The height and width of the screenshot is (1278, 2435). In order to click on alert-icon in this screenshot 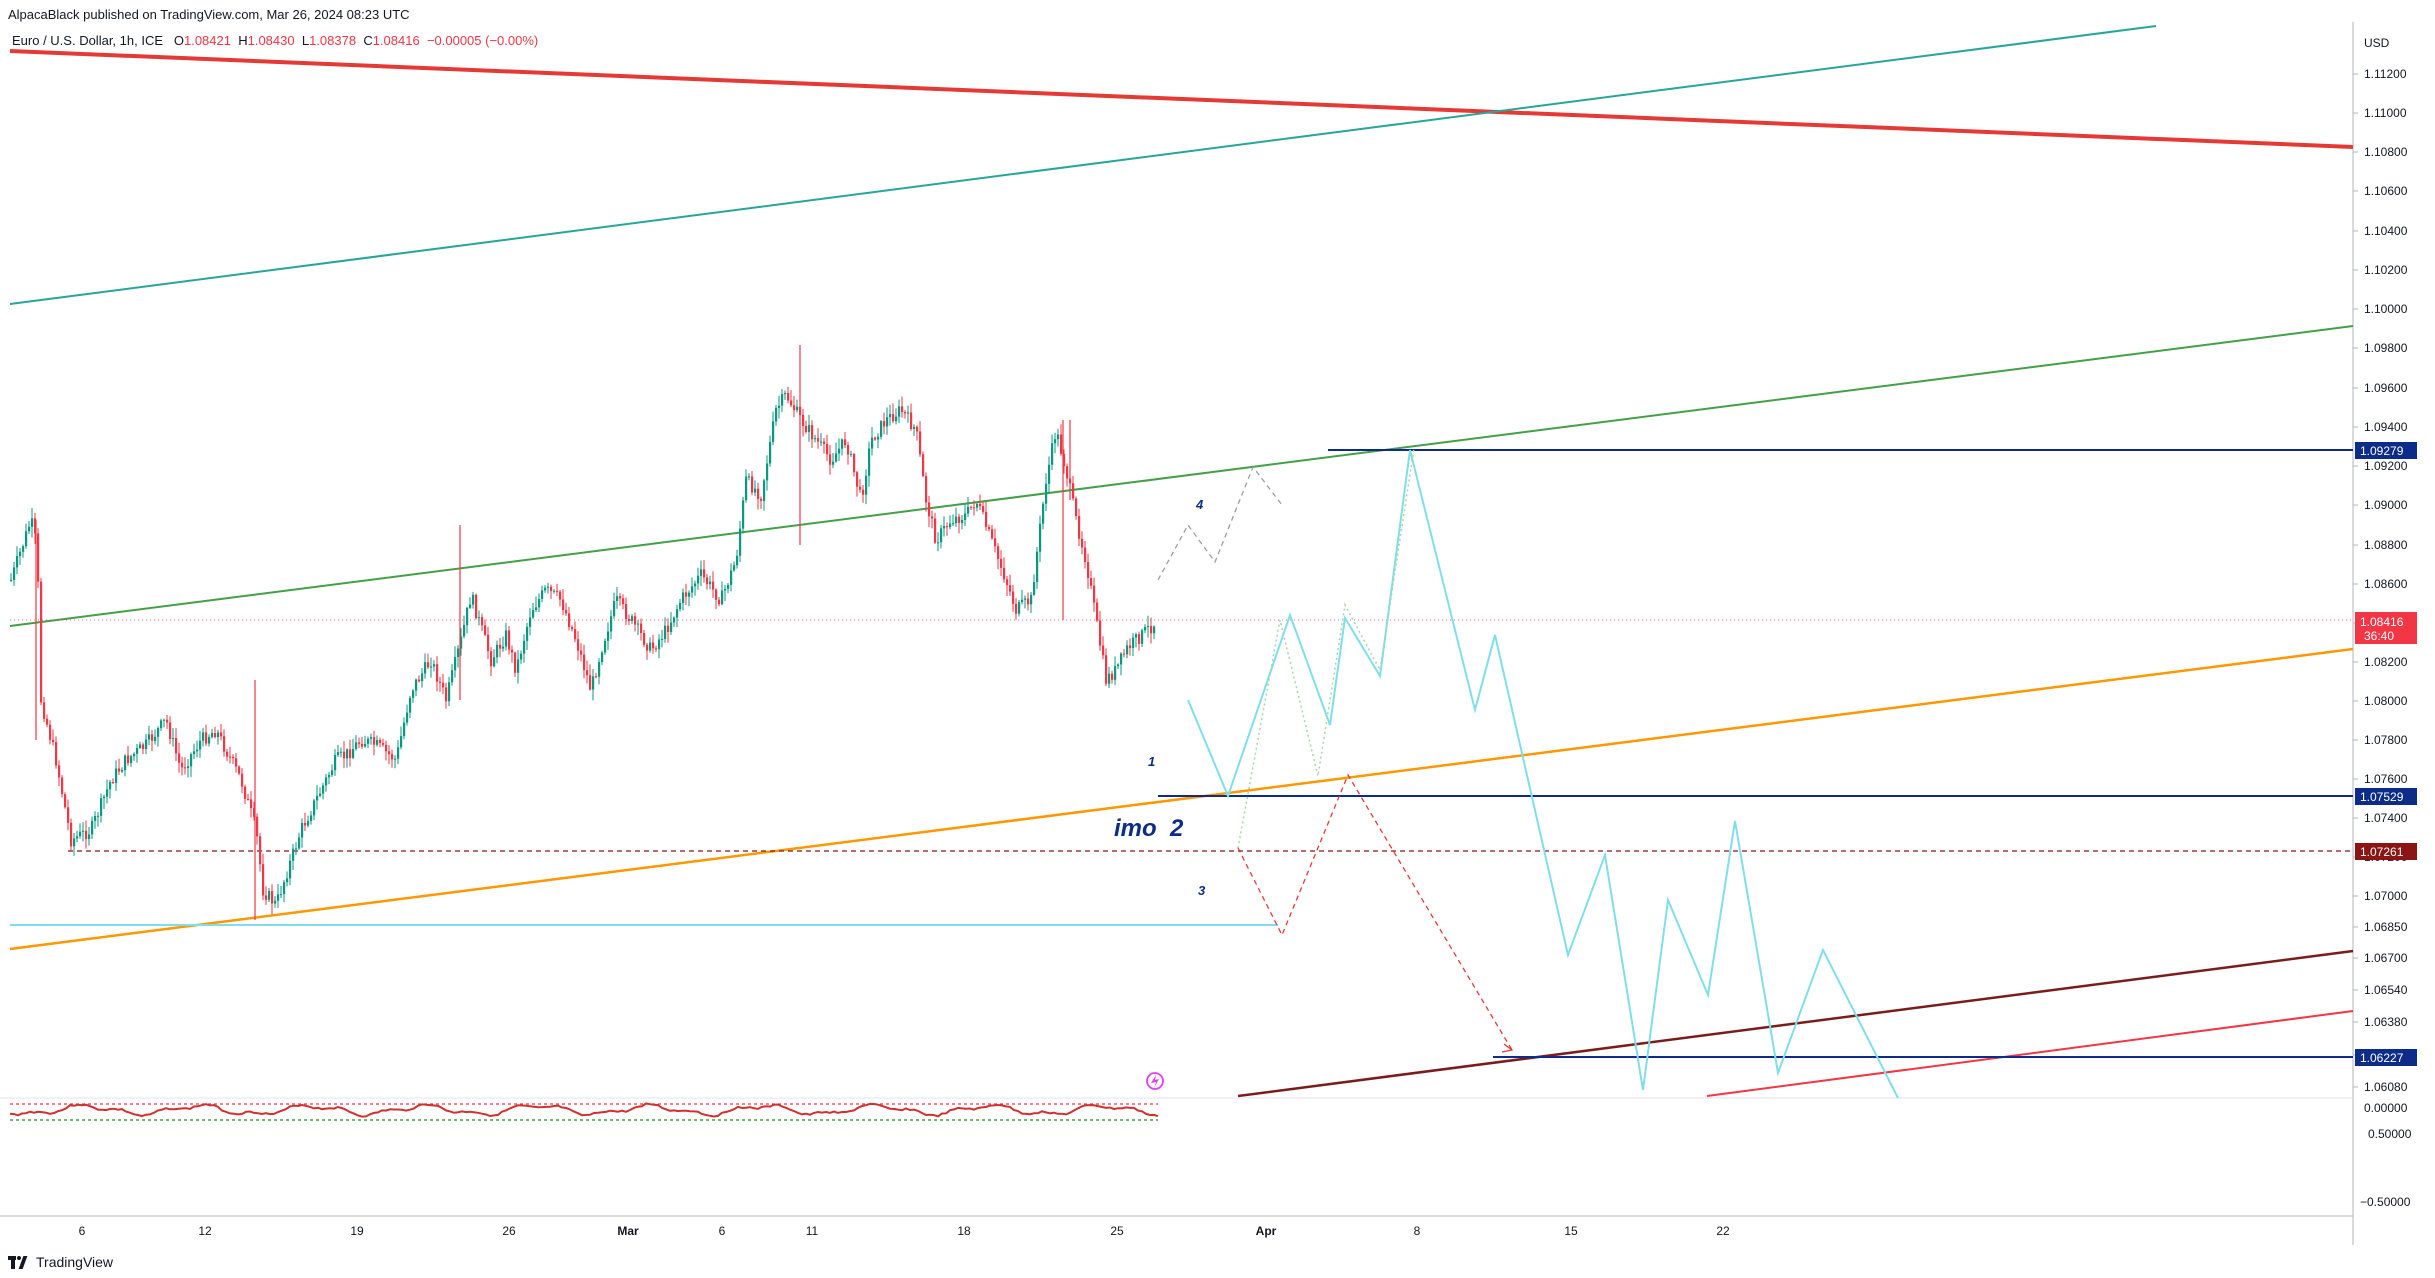, I will do `click(1155, 1081)`.